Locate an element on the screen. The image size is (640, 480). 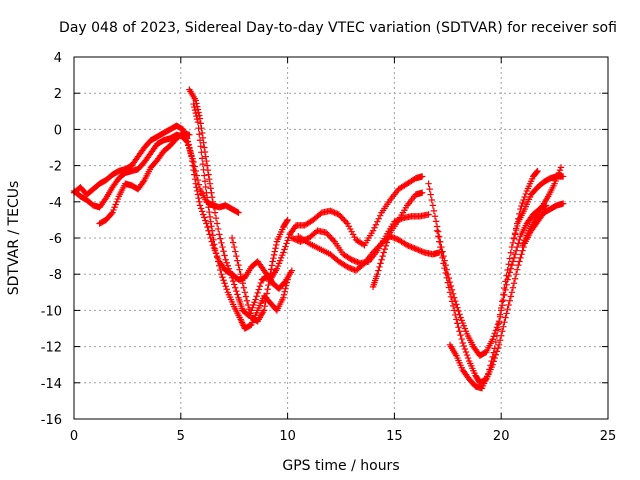
y-tick-label: 4 is located at coordinates (58, 58).